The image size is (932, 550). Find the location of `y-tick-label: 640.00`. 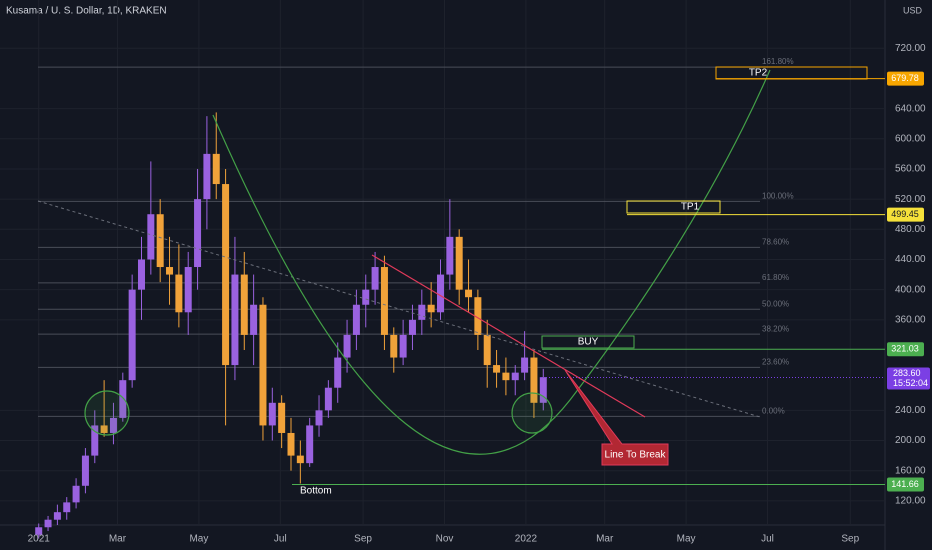

y-tick-label: 640.00 is located at coordinates (910, 108).